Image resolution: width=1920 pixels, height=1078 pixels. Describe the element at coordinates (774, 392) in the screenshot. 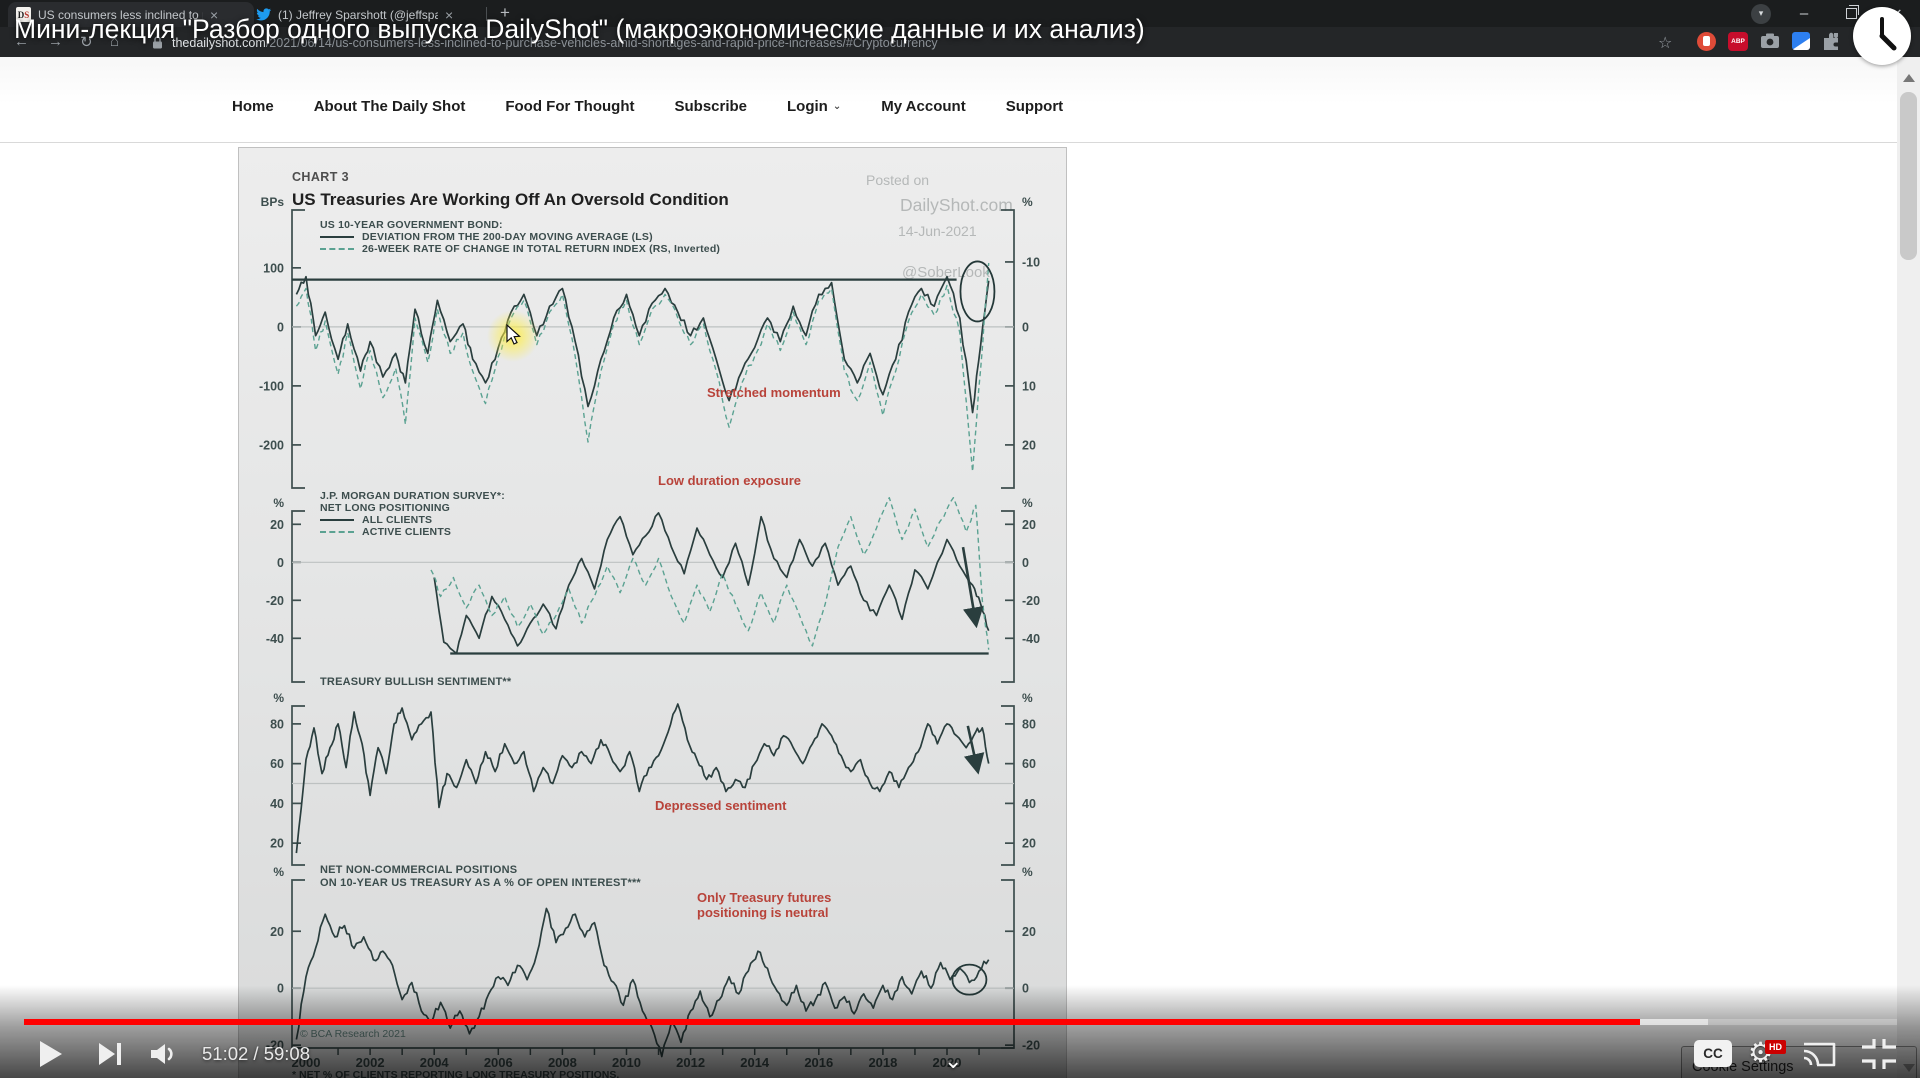

I see `annotation-stretched-momentum: Stretched momentum` at that location.